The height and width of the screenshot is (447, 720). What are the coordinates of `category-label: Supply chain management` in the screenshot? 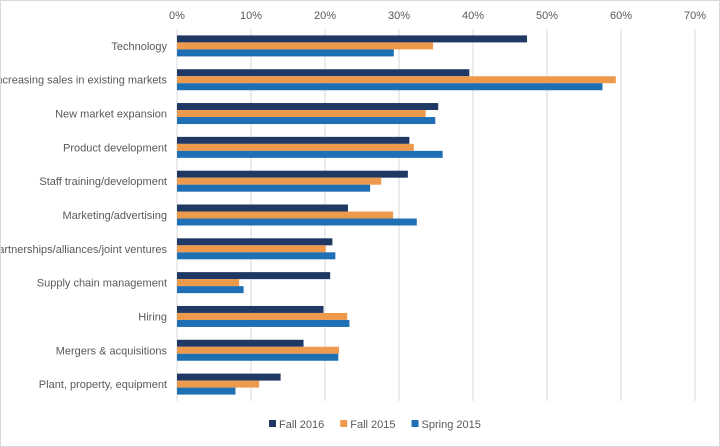 It's located at (102, 284).